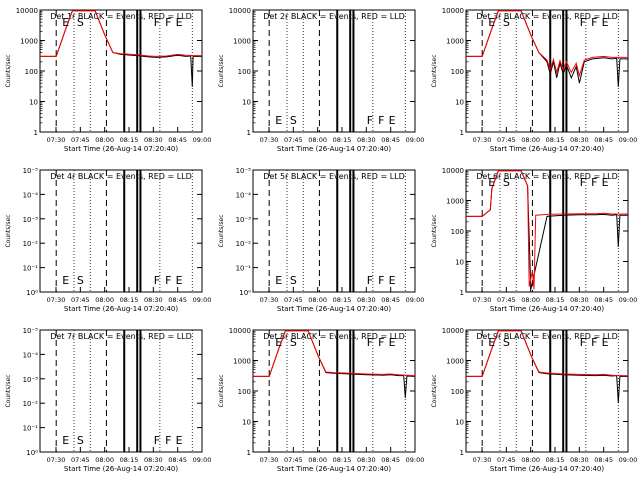 Image resolution: width=640 pixels, height=480 pixels. What do you see at coordinates (121, 16) in the screenshot?
I see `panel-title: Det 1r BLACK = Events, RED = LLD` at bounding box center [121, 16].